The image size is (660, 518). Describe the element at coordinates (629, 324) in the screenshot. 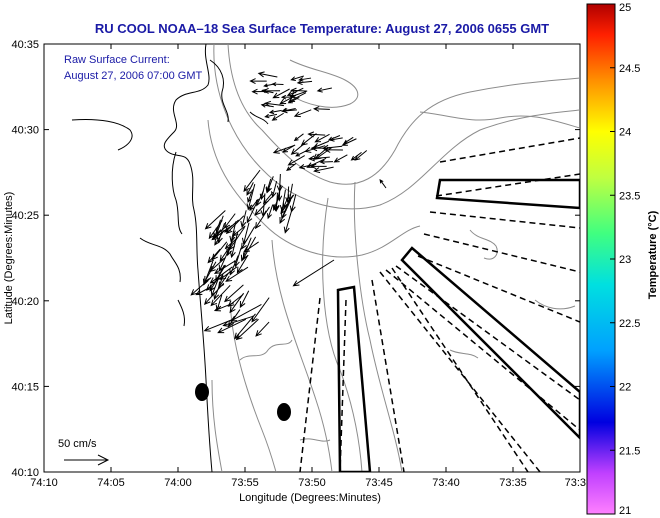

I see `colorbar-tick-label: 22.5` at that location.